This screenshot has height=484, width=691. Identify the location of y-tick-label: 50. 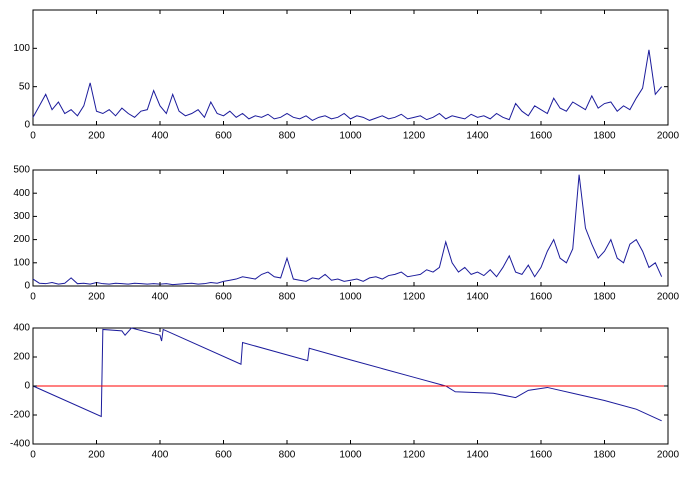
(25, 86).